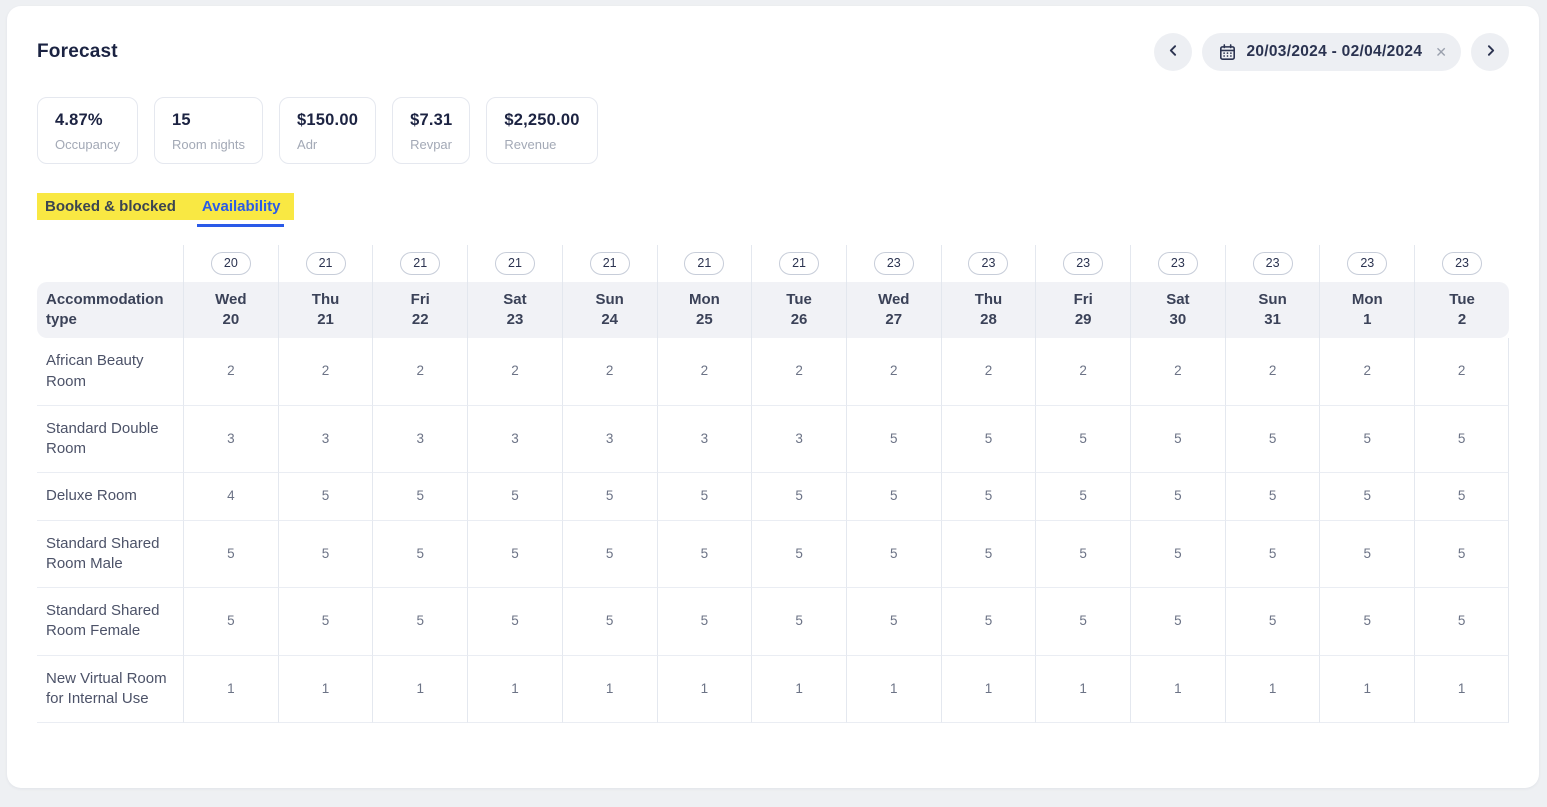  Describe the element at coordinates (894, 299) in the screenshot. I see `day-name: Wed` at that location.